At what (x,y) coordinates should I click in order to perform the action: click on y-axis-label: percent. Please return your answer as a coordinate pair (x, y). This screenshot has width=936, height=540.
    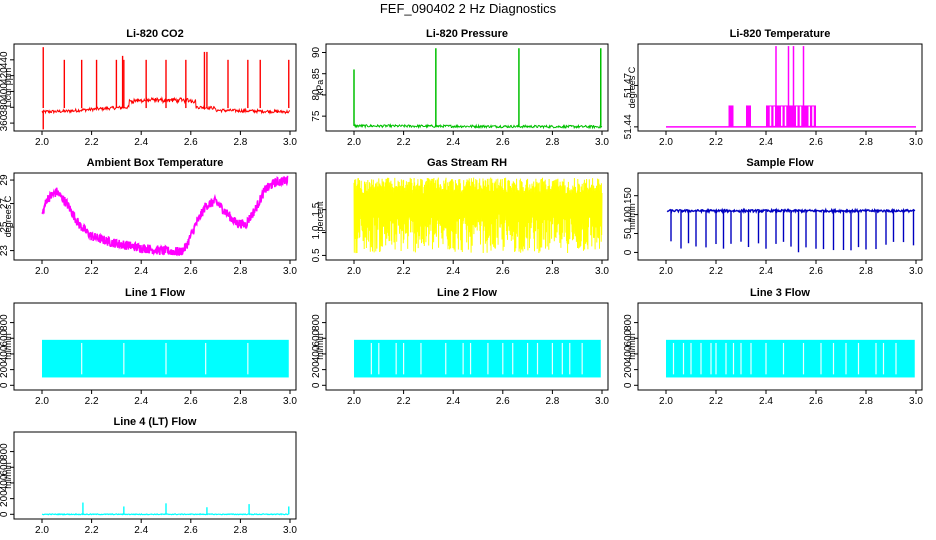
    Looking at the image, I should click on (320, 216).